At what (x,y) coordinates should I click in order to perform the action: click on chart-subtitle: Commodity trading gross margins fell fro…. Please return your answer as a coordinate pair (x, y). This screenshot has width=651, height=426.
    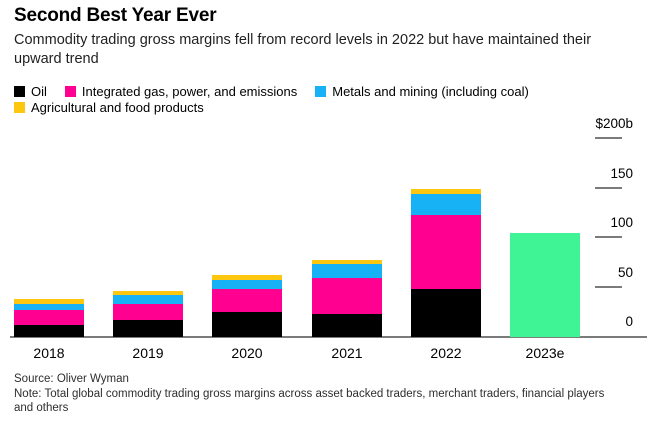
    Looking at the image, I should click on (303, 49).